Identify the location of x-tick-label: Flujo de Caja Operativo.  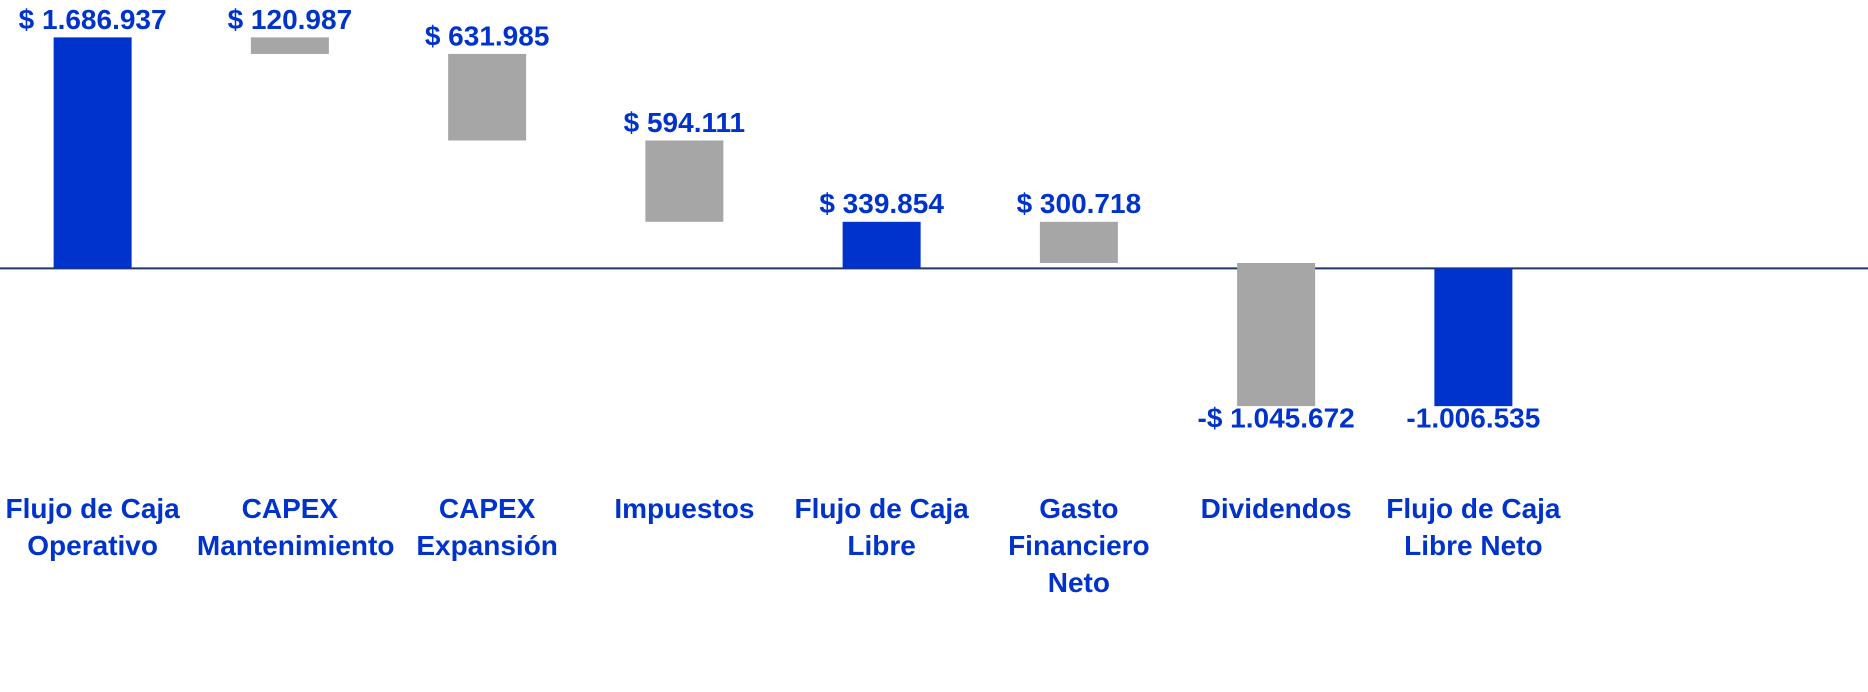
(92, 527).